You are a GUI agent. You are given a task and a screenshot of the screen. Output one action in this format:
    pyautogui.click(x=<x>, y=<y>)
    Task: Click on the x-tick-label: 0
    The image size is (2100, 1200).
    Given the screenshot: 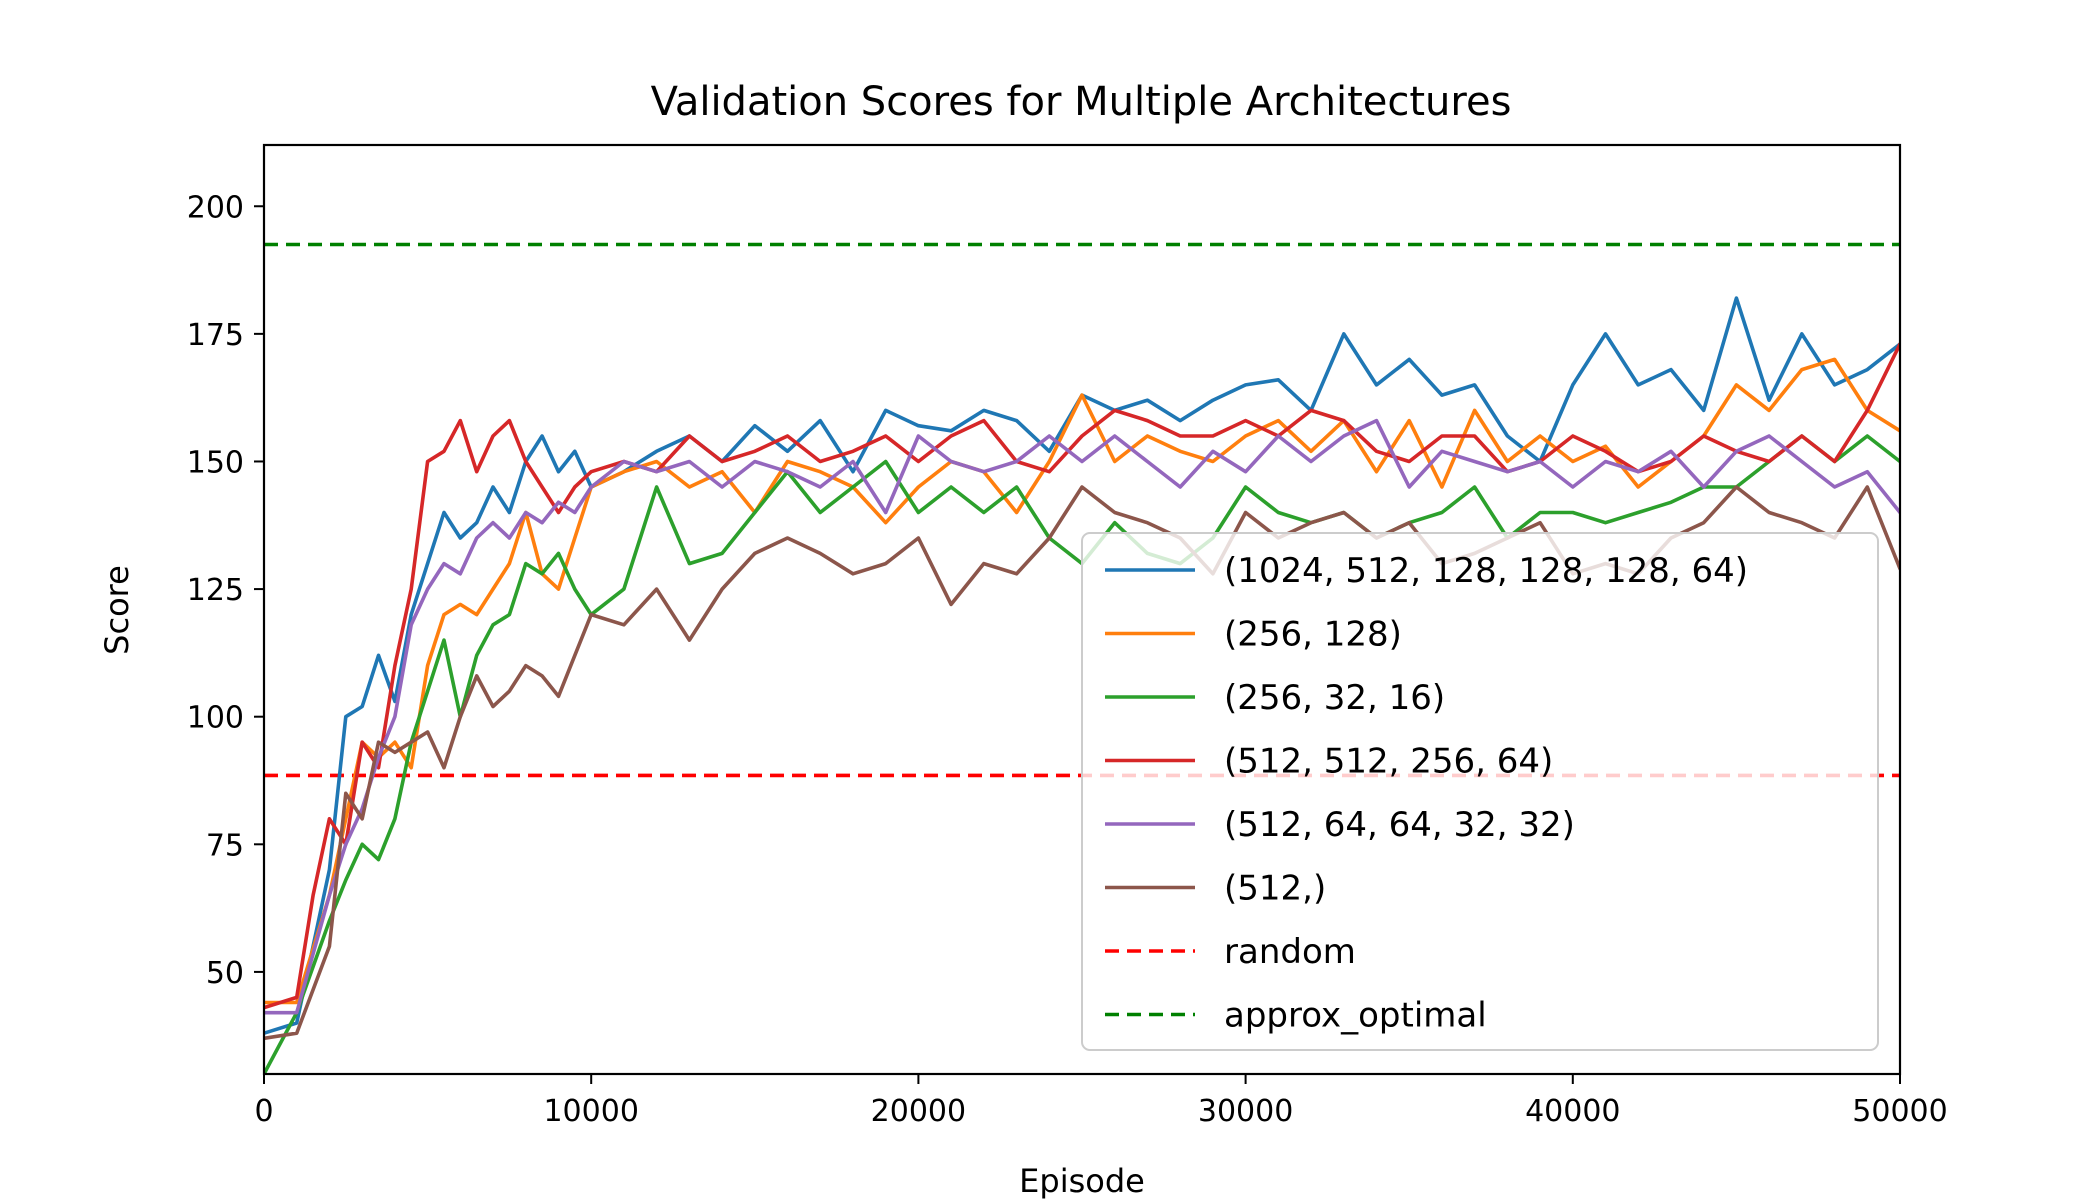 What is the action you would take?
    pyautogui.click(x=263, y=1111)
    